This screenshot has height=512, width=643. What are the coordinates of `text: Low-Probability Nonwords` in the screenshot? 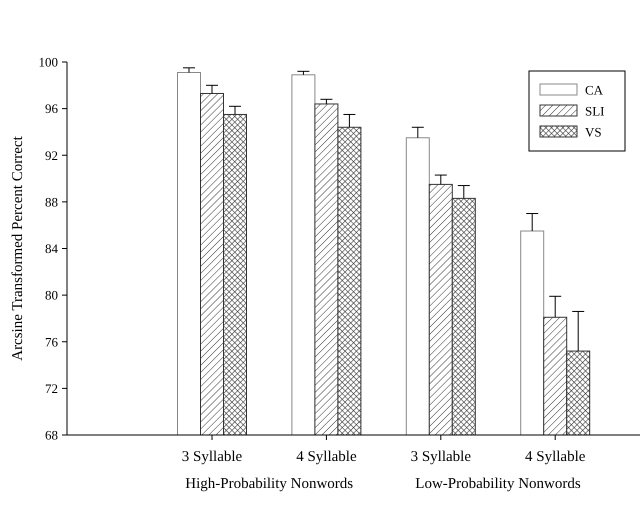 It's located at (498, 484).